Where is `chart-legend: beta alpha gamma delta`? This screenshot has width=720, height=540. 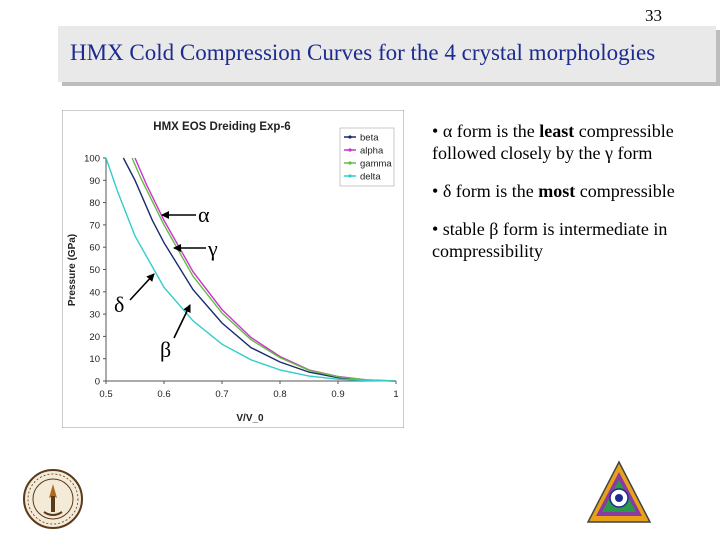
chart-legend: beta alpha gamma delta is located at coordinates (367, 157).